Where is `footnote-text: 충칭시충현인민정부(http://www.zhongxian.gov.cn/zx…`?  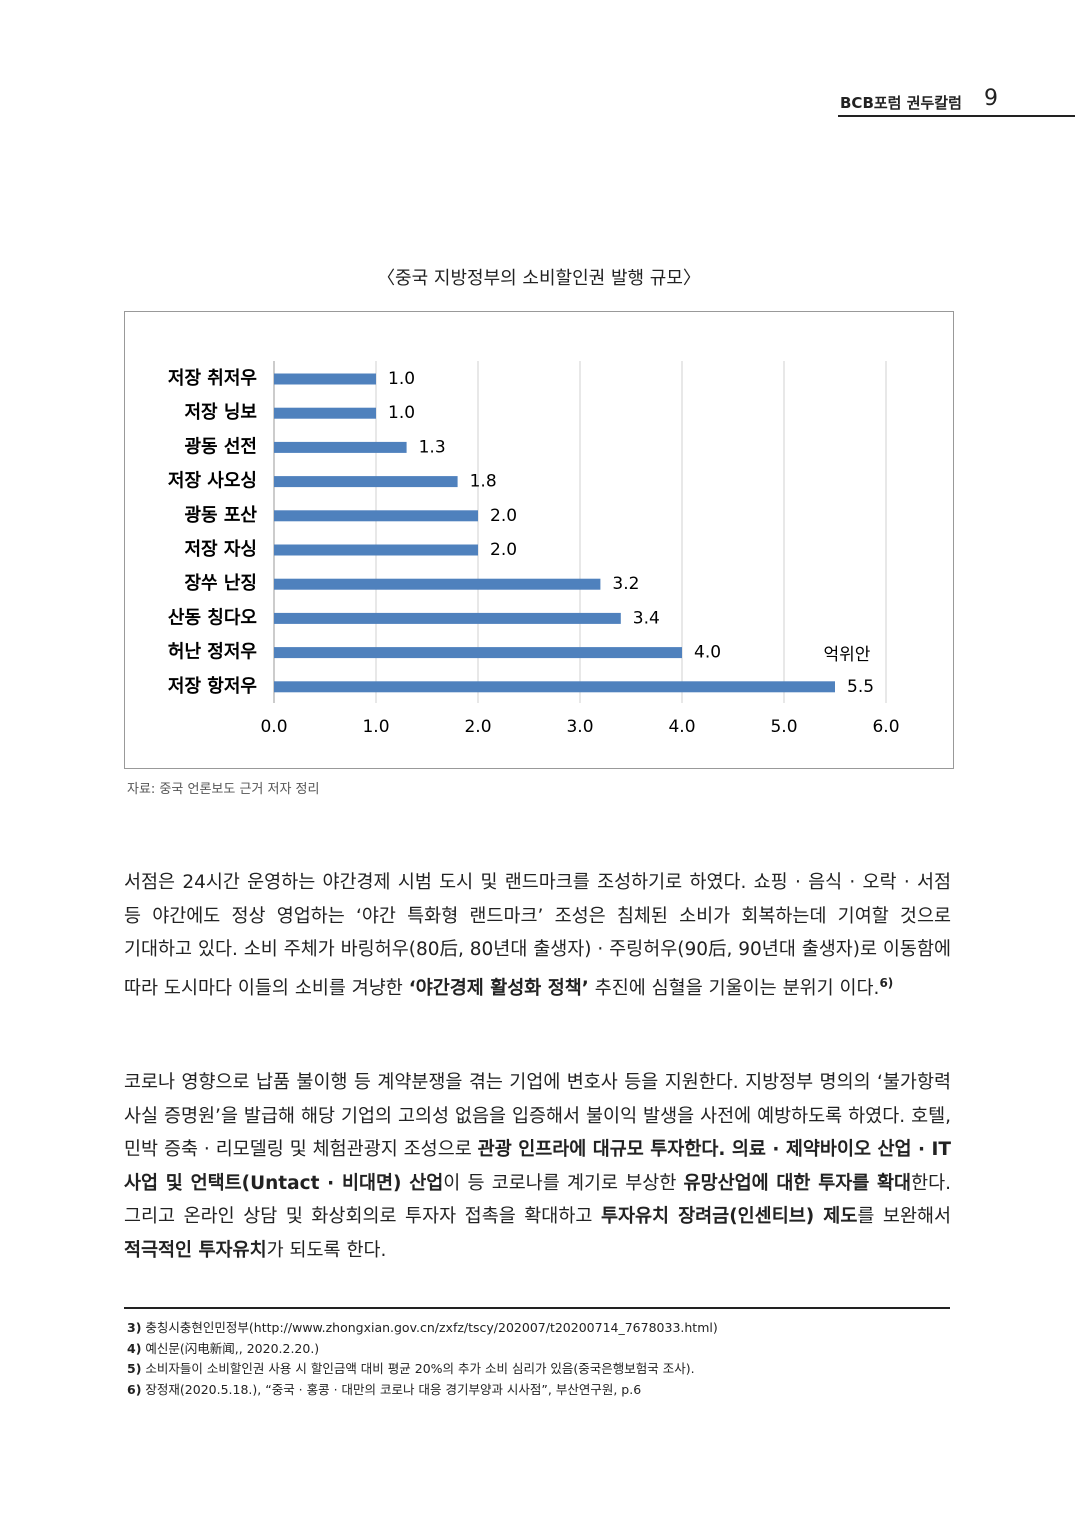
footnote-text: 충칭시충현인민정부(http://www.zhongxian.gov.cn/zx… is located at coordinates (431, 1327).